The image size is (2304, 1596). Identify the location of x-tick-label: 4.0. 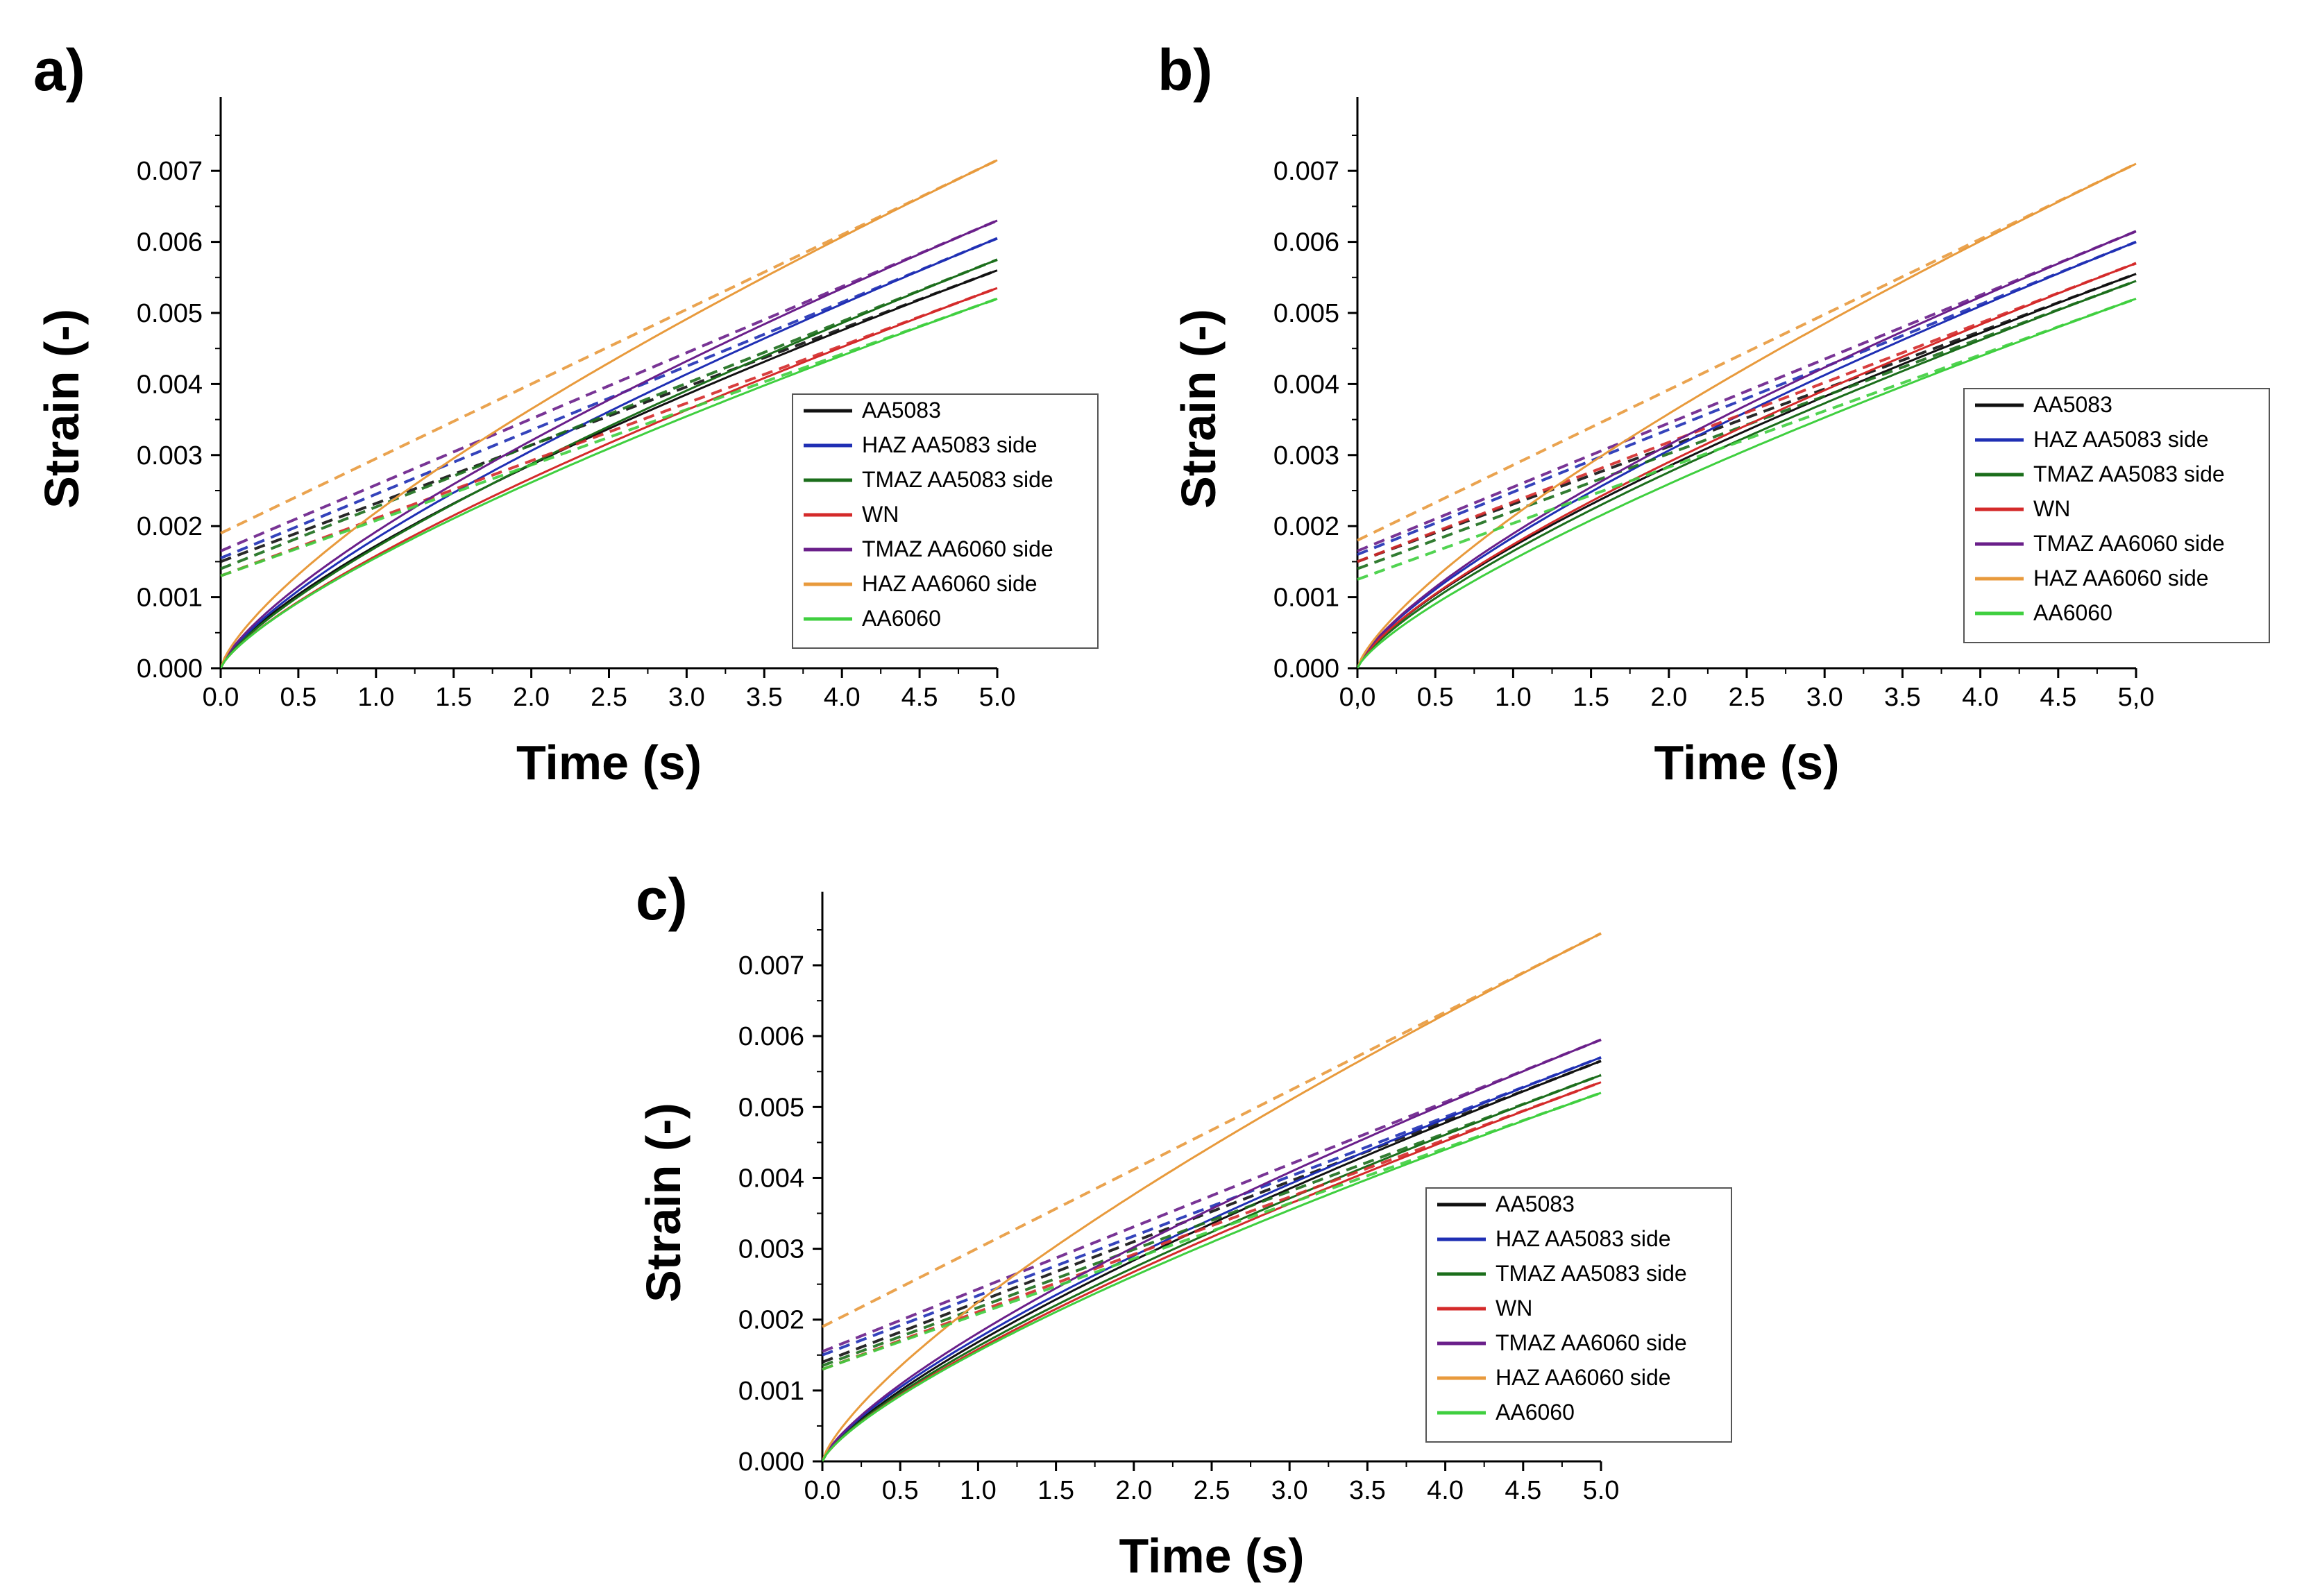
(1445, 1490).